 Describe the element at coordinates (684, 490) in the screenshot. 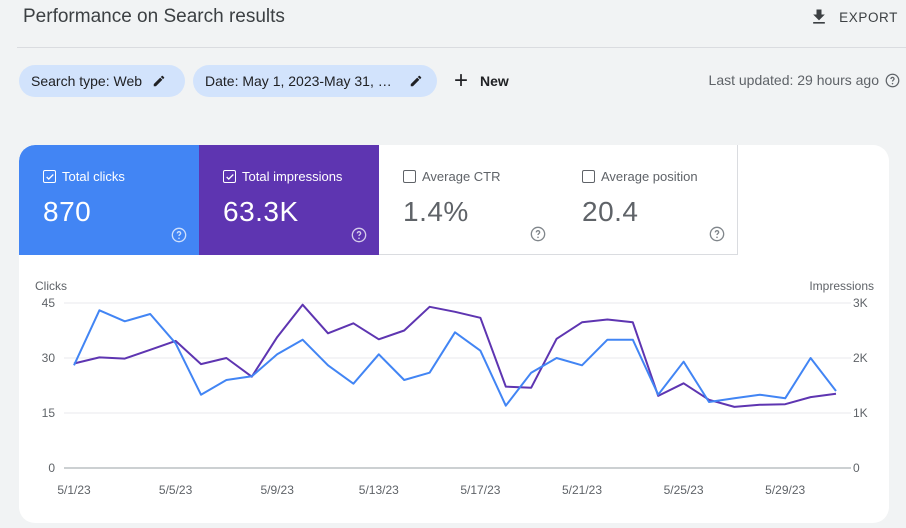

I see `x-tick-label: 5/25/23` at that location.